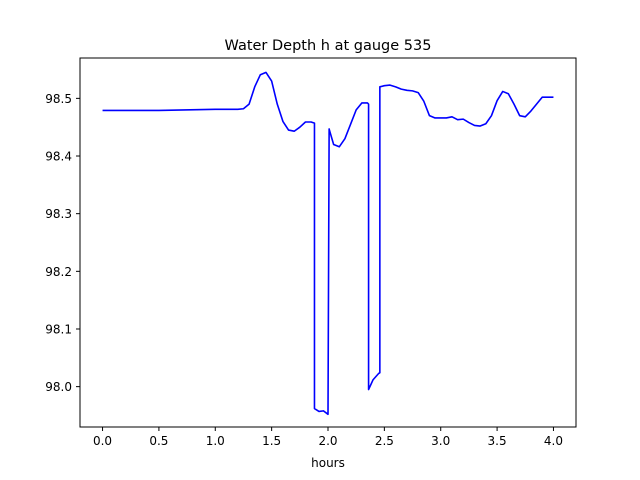  Describe the element at coordinates (58, 99) in the screenshot. I see `y-tick-label: 98.5` at that location.